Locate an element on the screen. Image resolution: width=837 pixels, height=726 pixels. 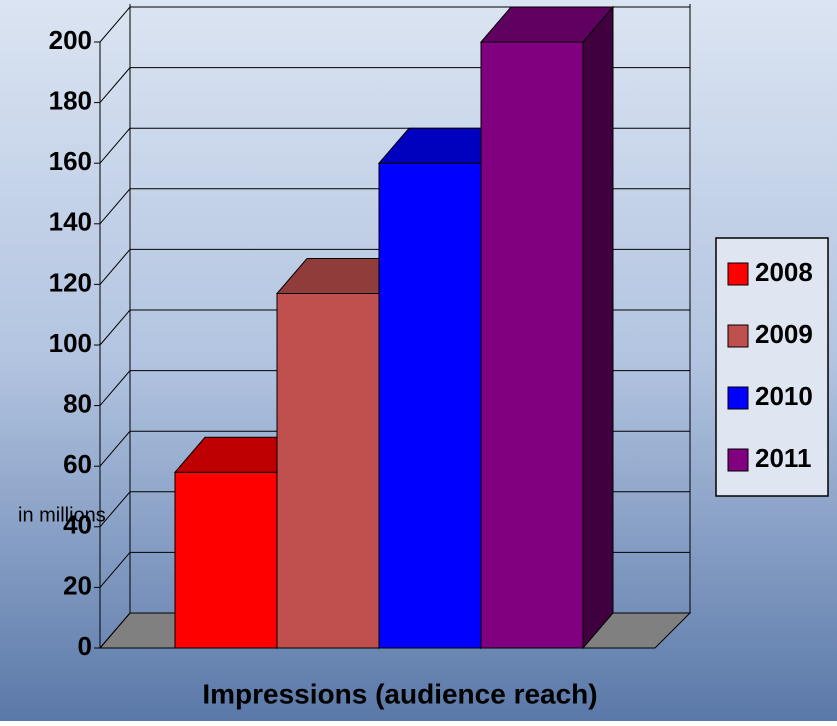
legend-label: 2008 is located at coordinates (784, 272).